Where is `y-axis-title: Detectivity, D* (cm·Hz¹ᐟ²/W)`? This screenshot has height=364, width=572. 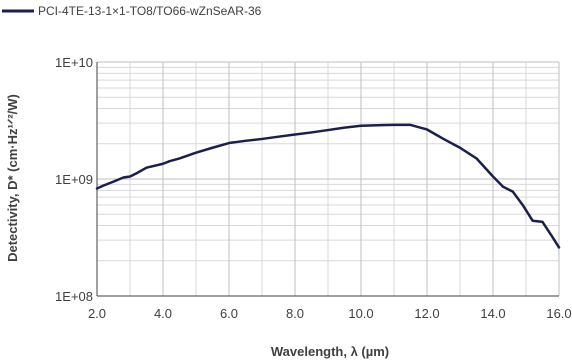
y-axis-title: Detectivity, D* (cm·Hz¹ᐟ²/W) is located at coordinates (12, 178).